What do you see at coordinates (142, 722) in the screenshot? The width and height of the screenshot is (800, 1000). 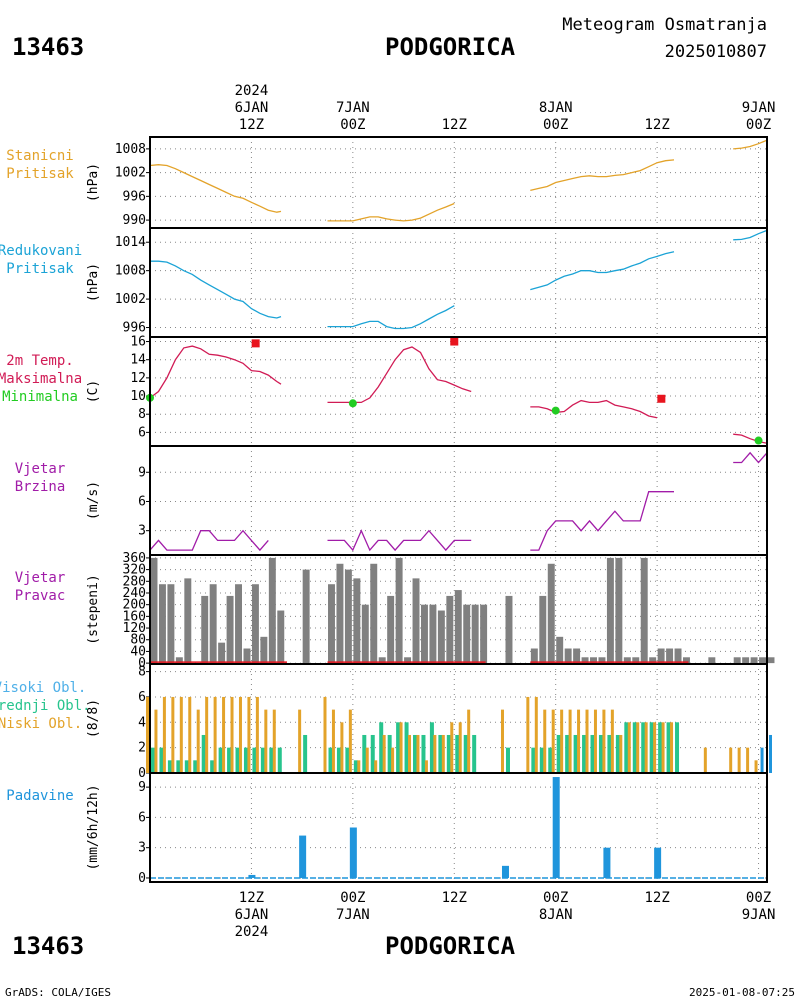 I see `y-tick-label: 4` at bounding box center [142, 722].